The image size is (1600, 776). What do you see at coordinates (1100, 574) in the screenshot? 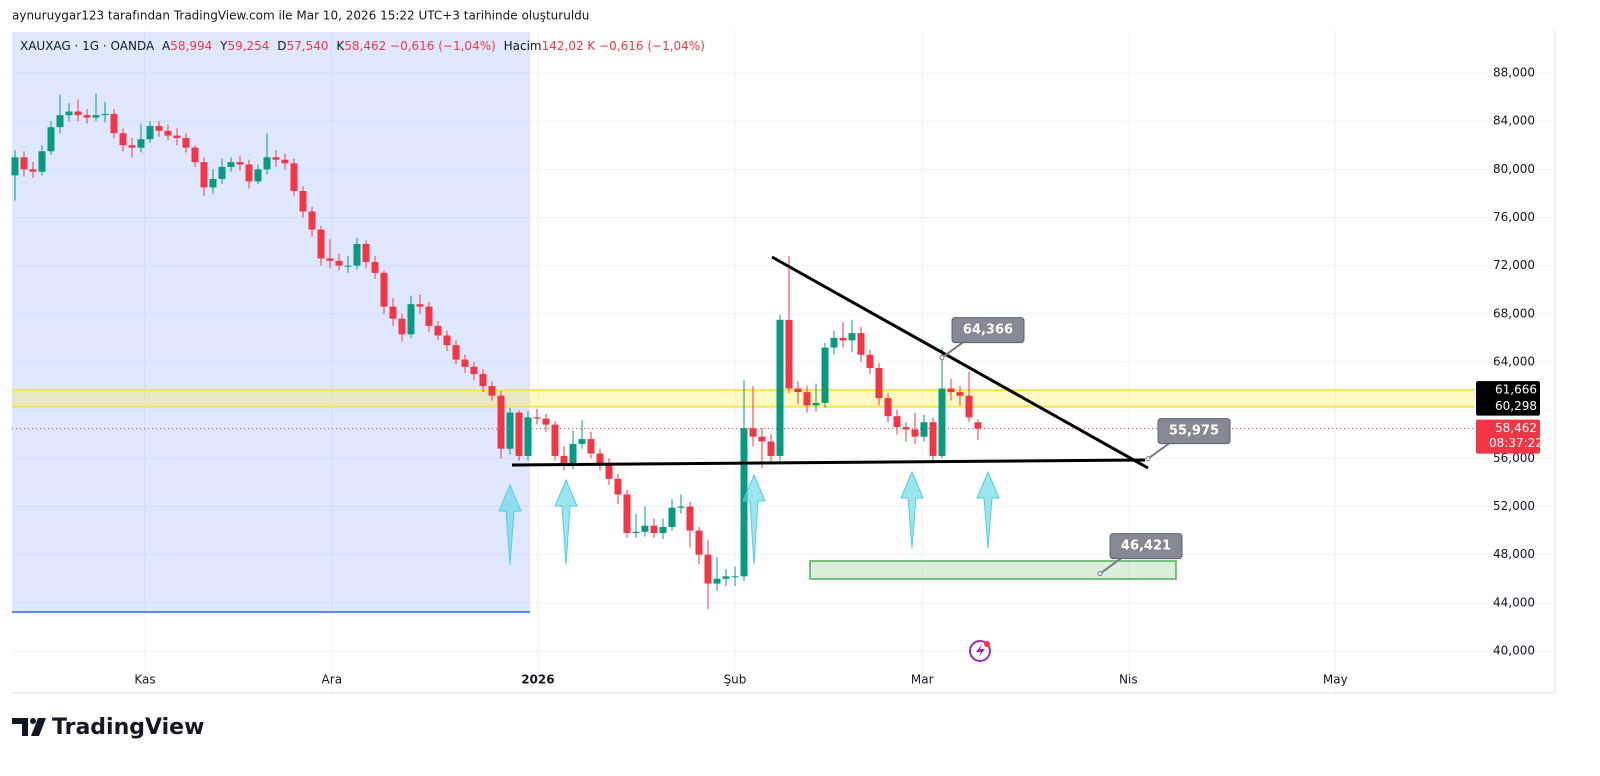
I see `callout-point` at bounding box center [1100, 574].